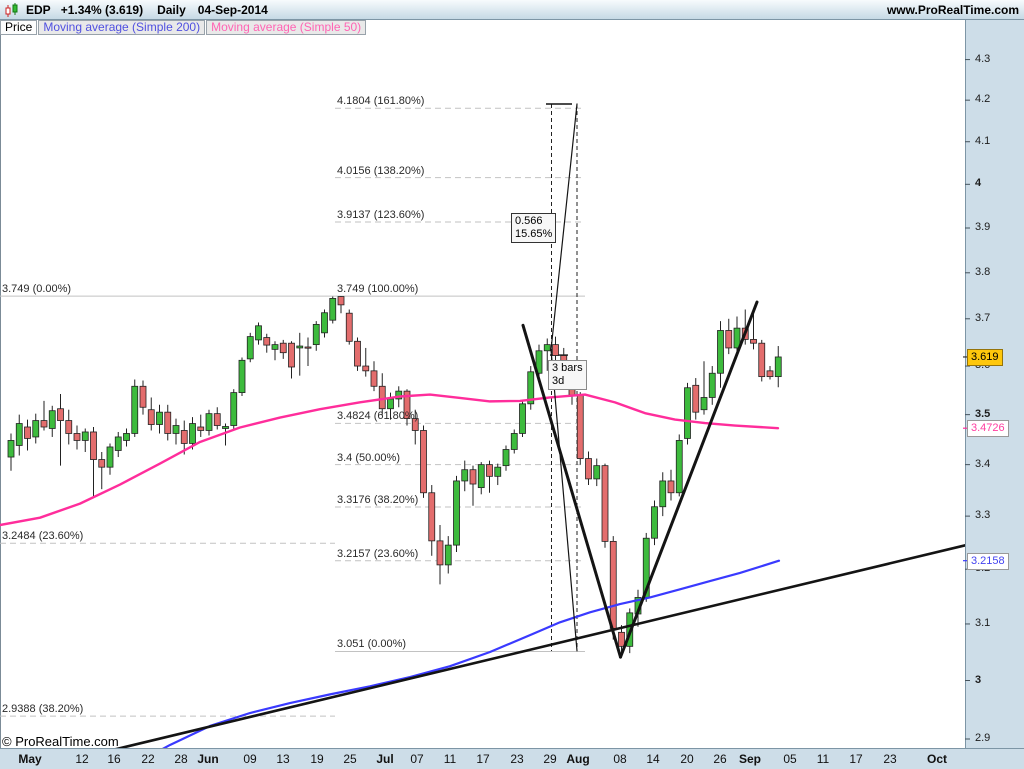 The height and width of the screenshot is (769, 1024). Describe the element at coordinates (983, 622) in the screenshot. I see `y-axis-label: 3.1` at that location.